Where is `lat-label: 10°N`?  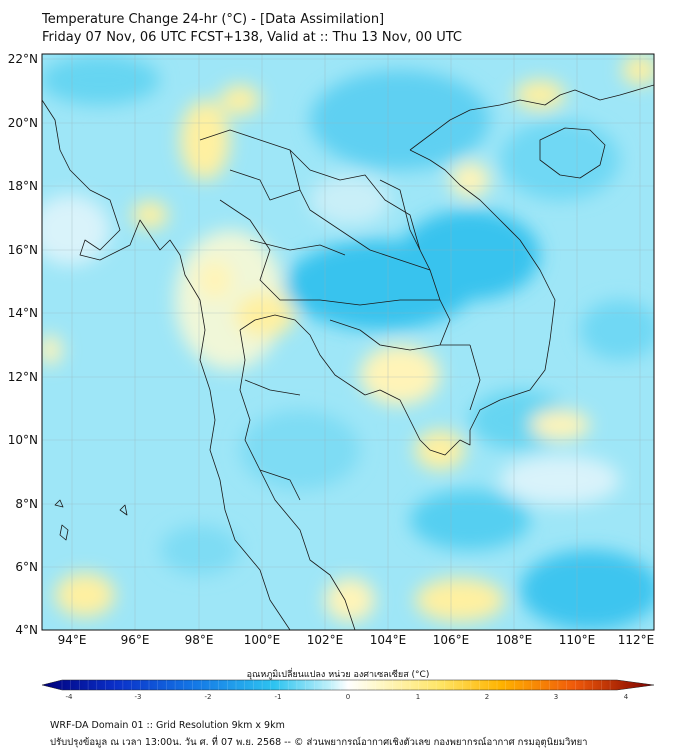
lat-label: 10°N is located at coordinates (23, 440).